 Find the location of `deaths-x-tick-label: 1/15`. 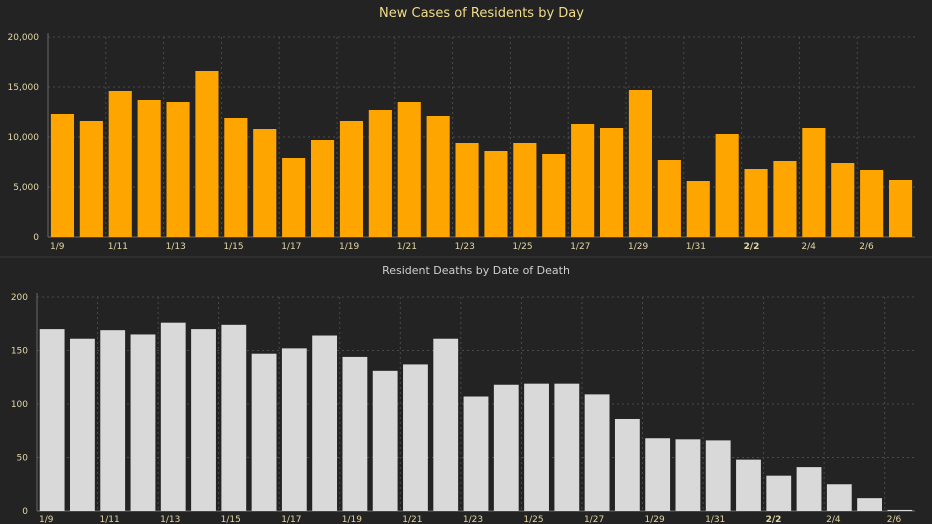

deaths-x-tick-label: 1/15 is located at coordinates (231, 519).